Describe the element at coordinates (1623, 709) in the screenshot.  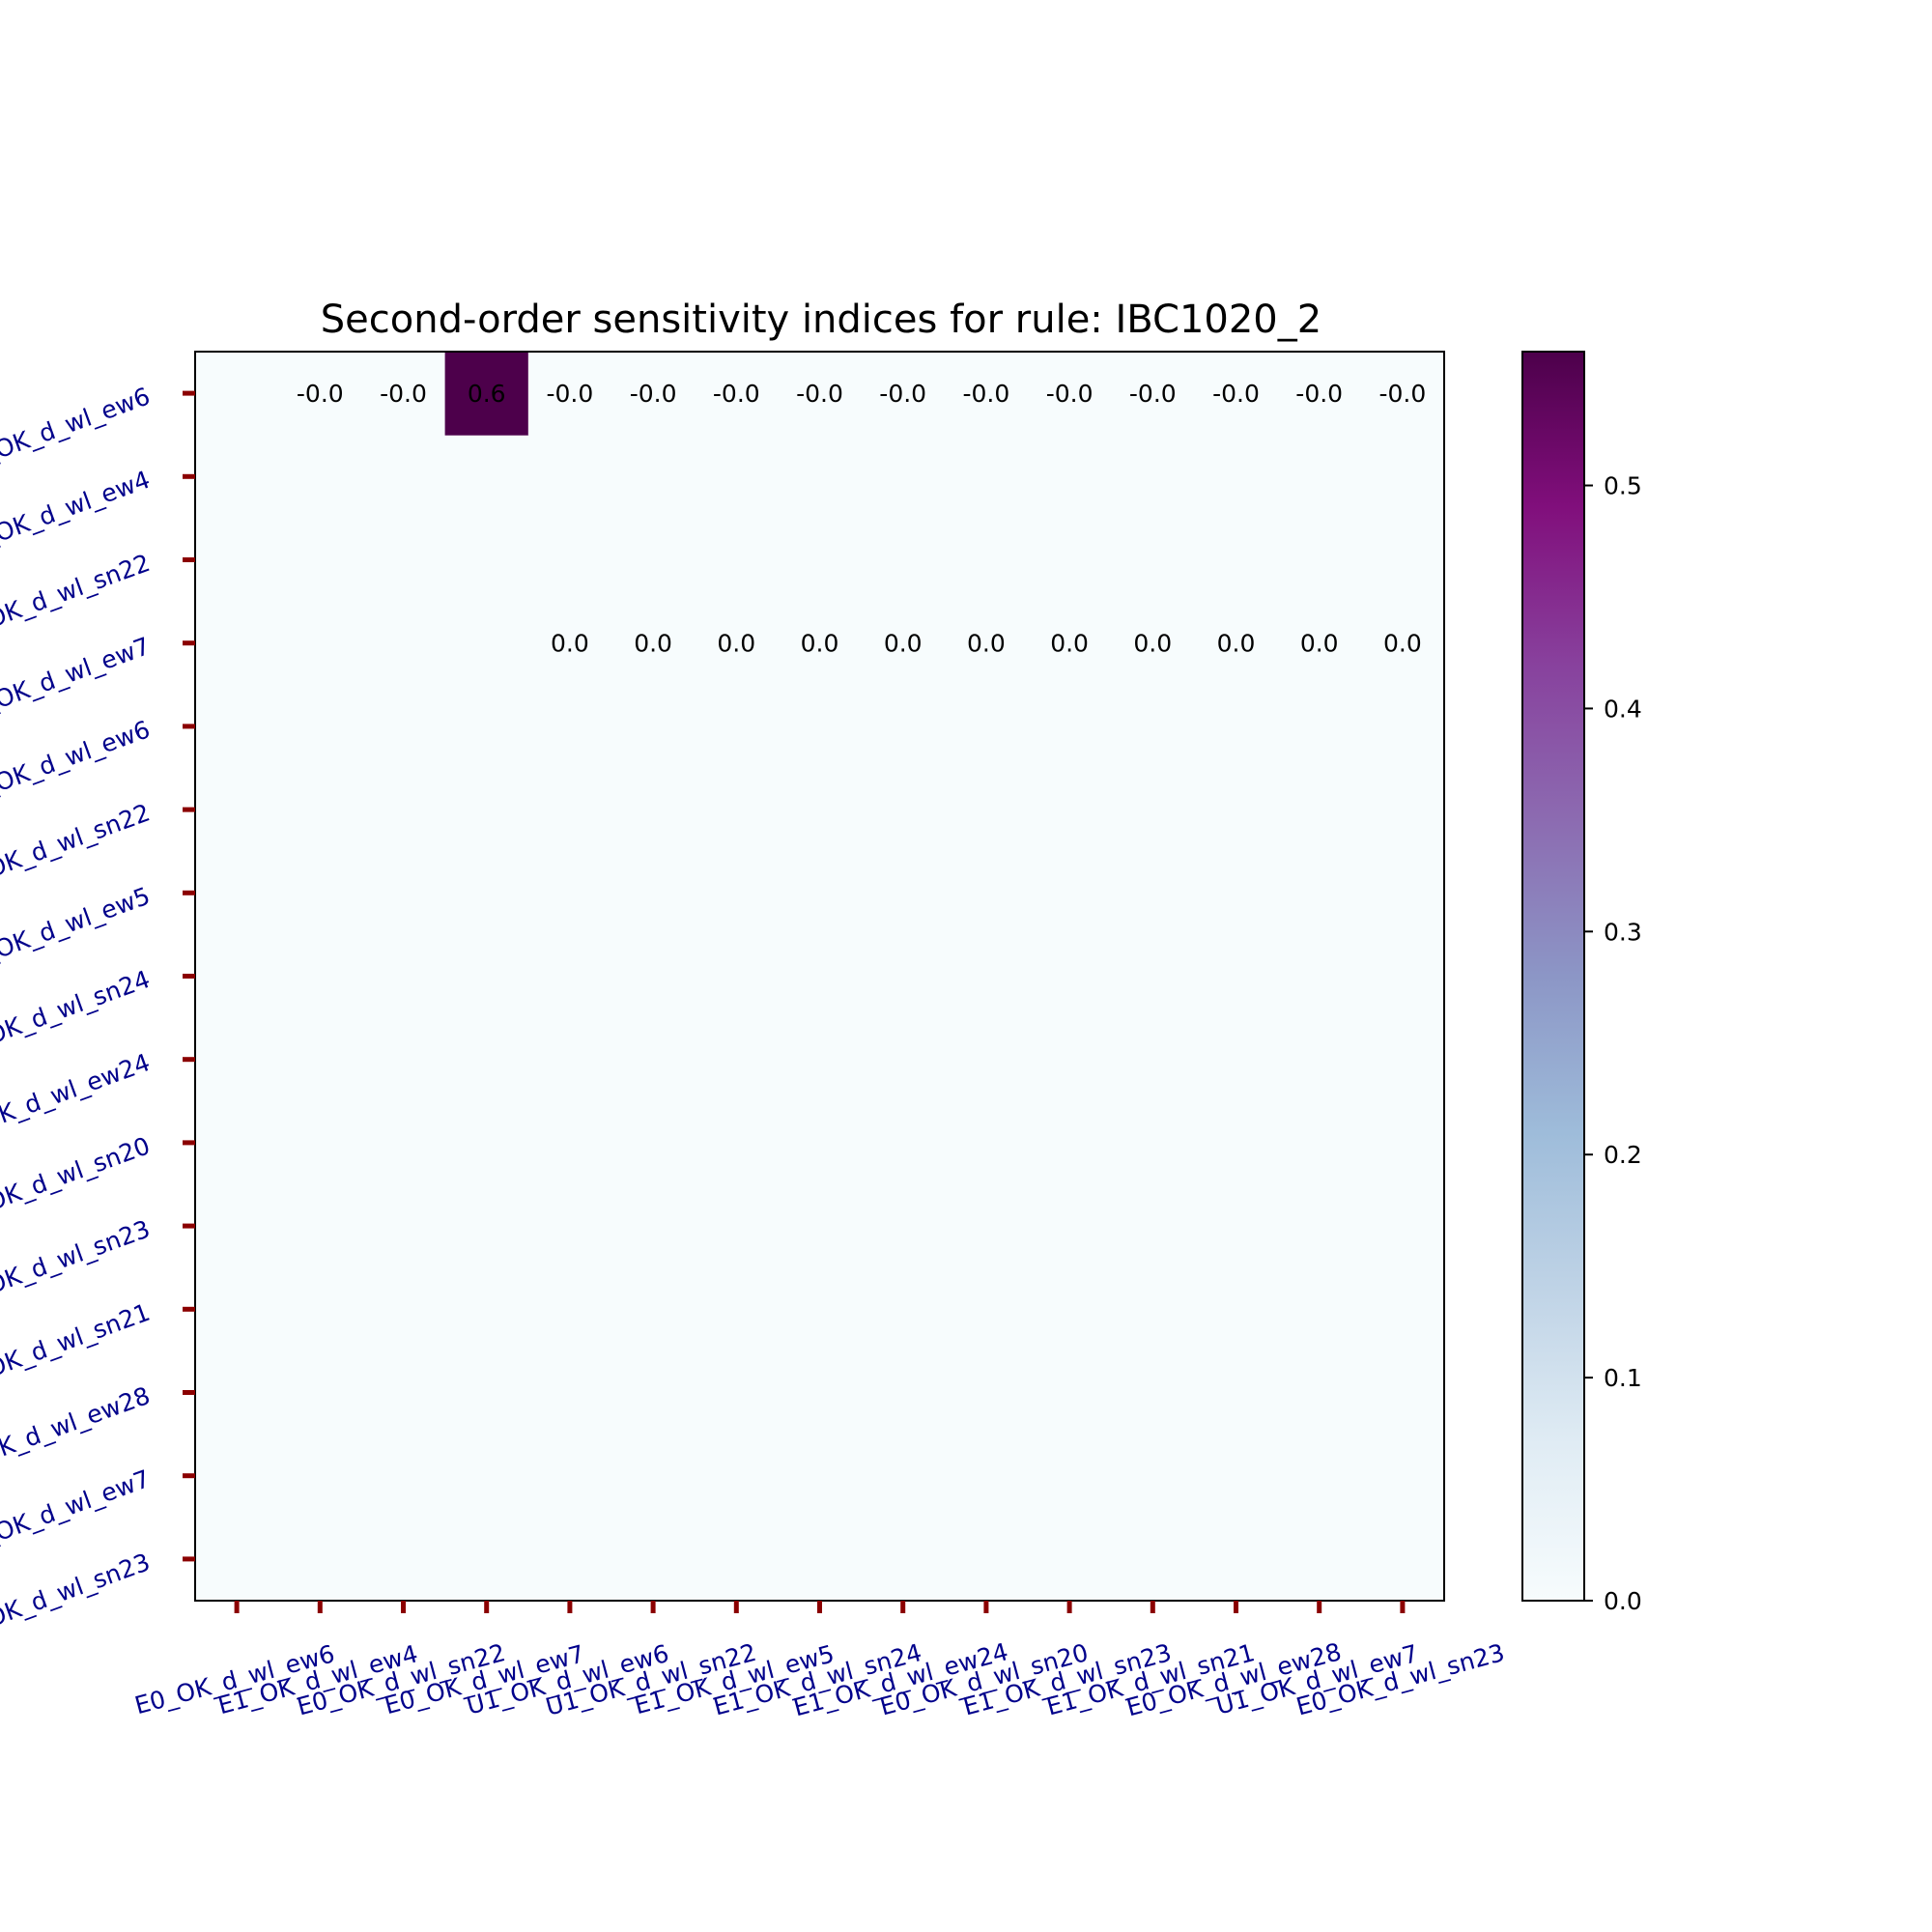
I see `colorbar-tick-label: 0.4` at that location.